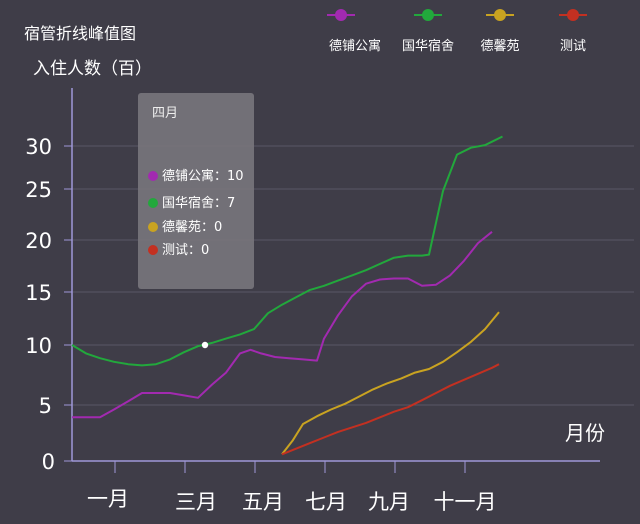  I want to click on highlight-point, so click(205, 345).